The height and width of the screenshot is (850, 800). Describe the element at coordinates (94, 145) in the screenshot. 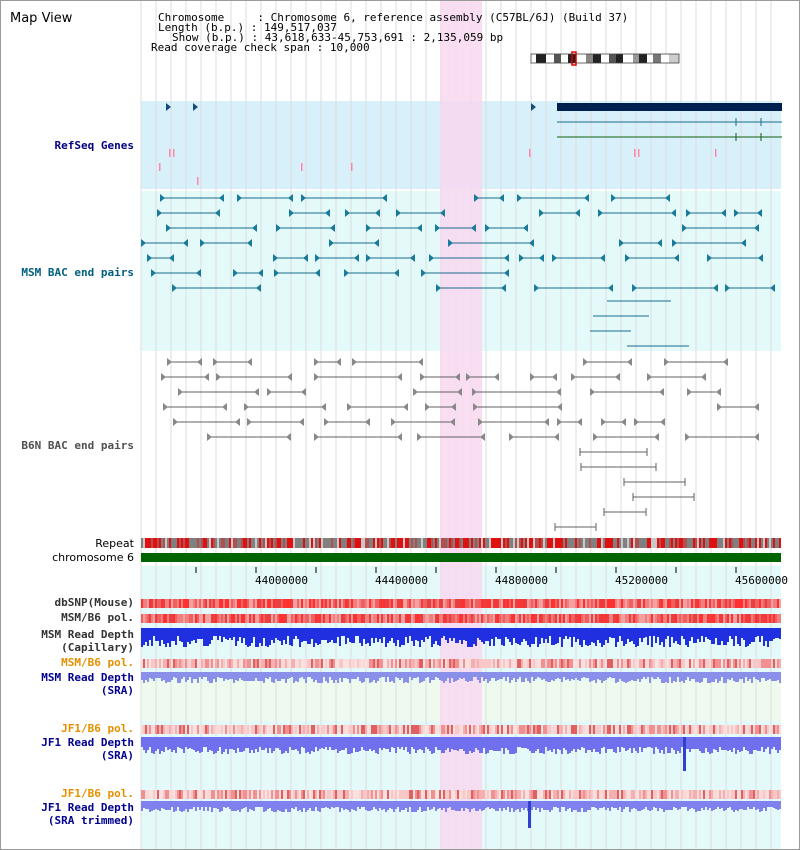

I see `track-label-refseq-genes: RefSeq Genes` at that location.